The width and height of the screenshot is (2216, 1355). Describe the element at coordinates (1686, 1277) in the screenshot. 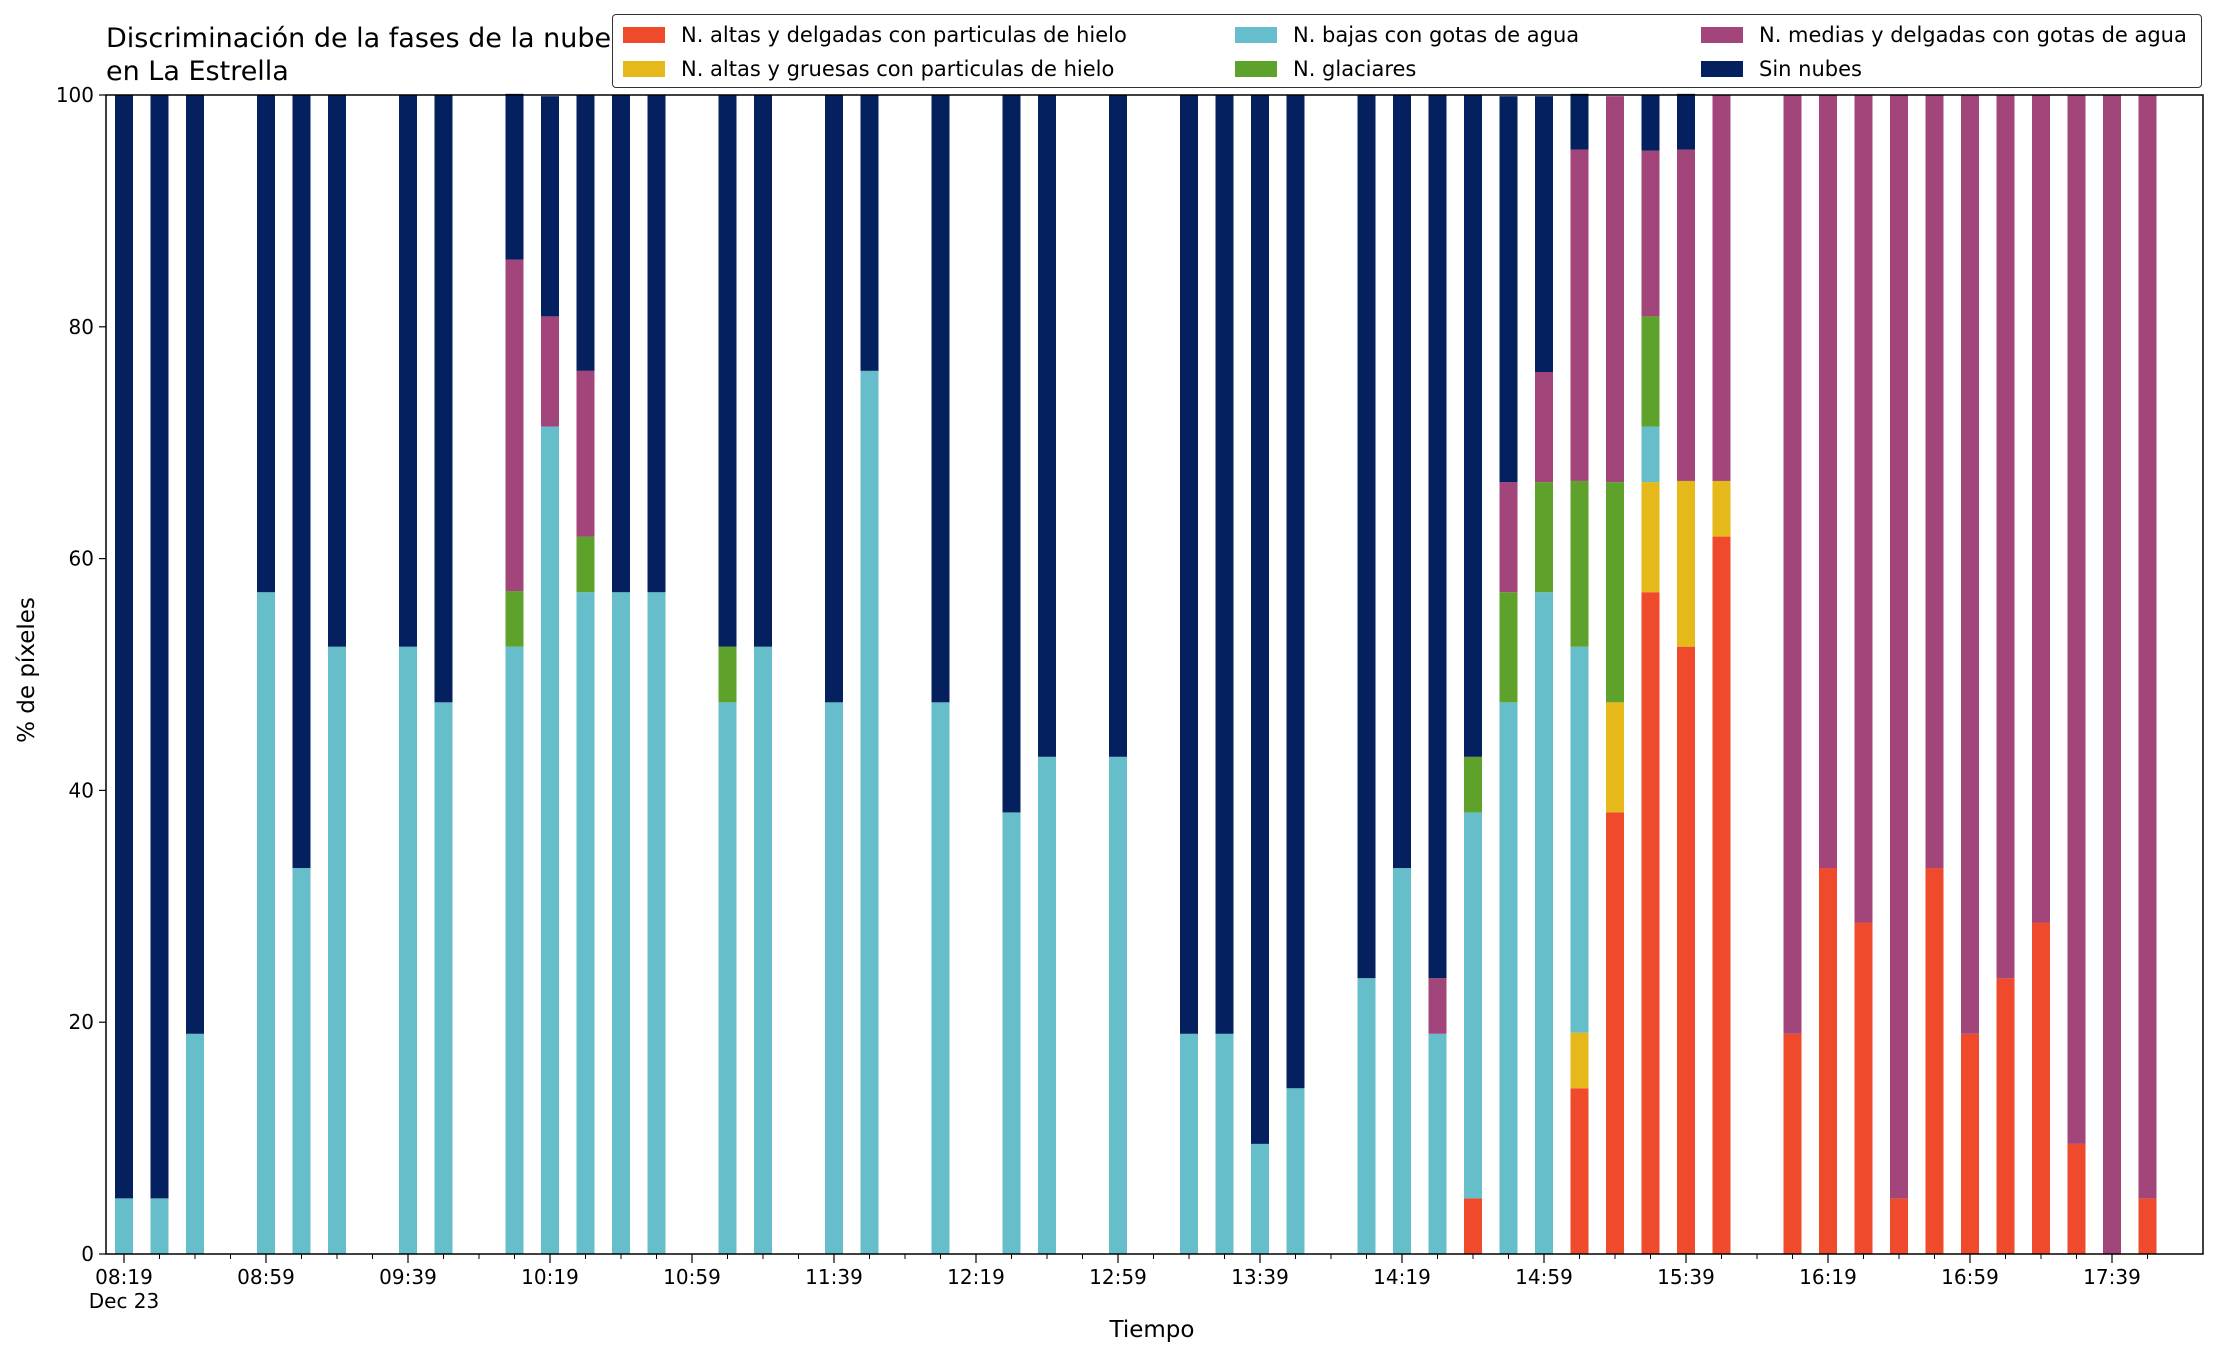

I see `x-tick-label: 15:39` at that location.